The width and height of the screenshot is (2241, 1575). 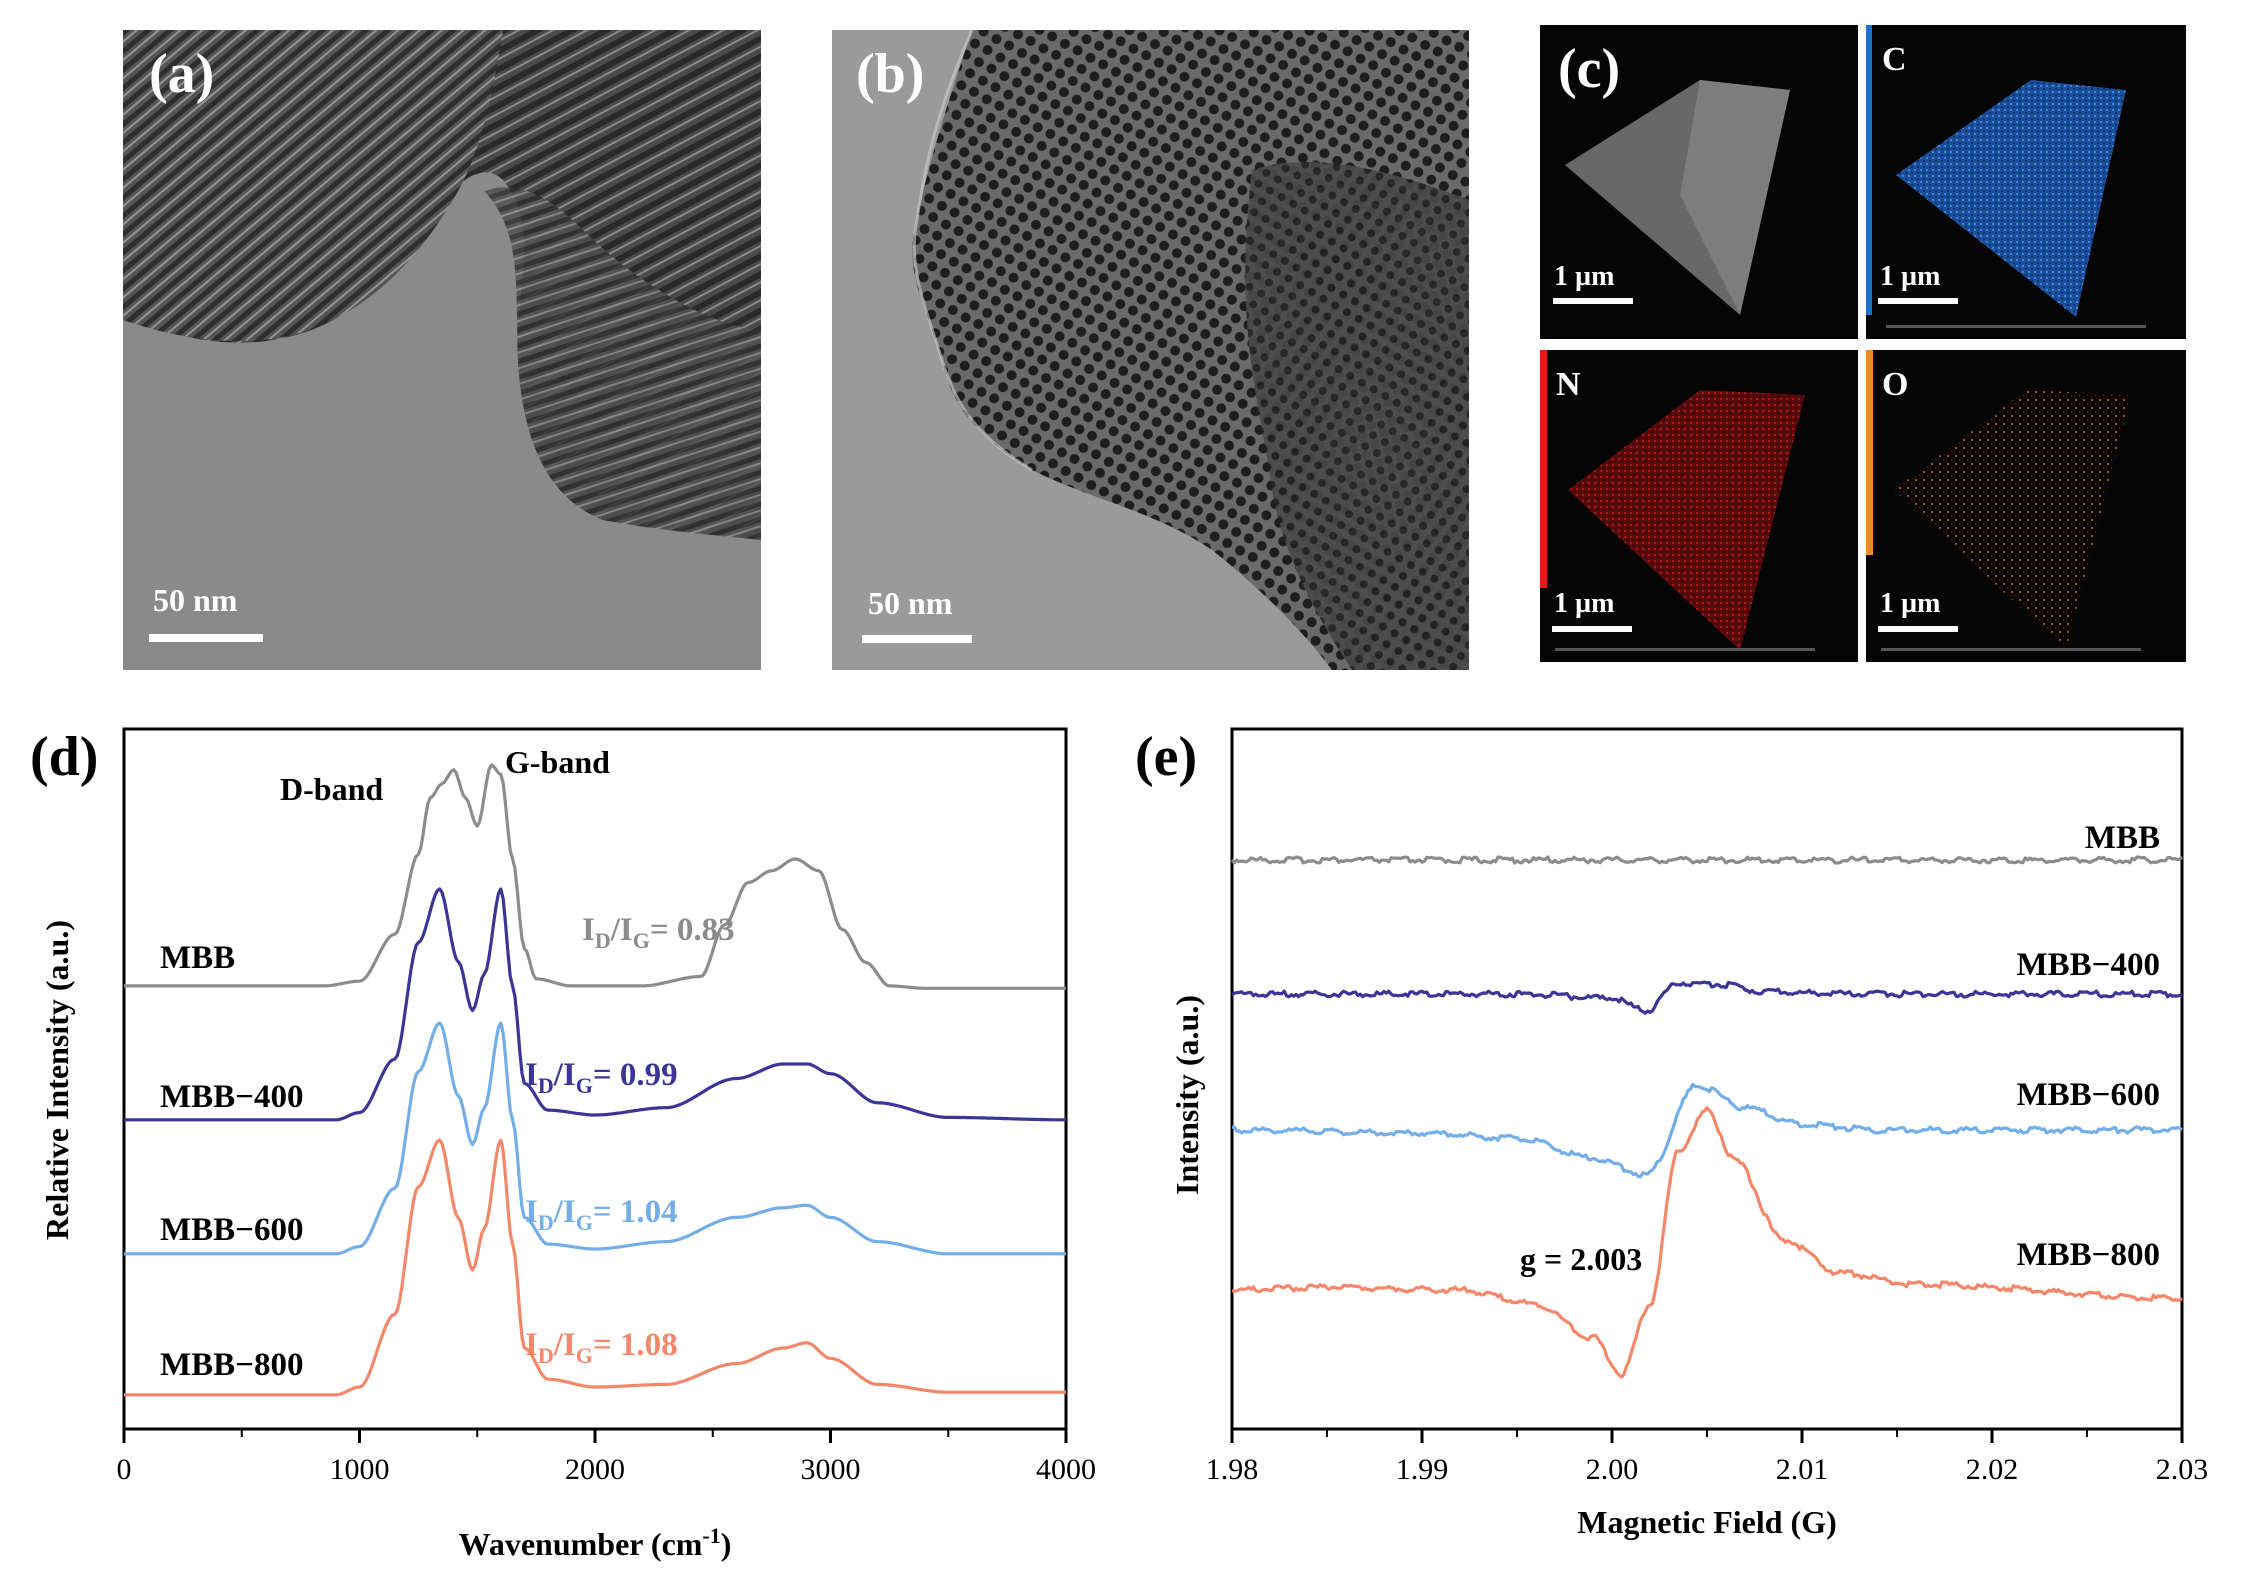 I want to click on raman-tick-label: 4000, so click(x=1066, y=1469).